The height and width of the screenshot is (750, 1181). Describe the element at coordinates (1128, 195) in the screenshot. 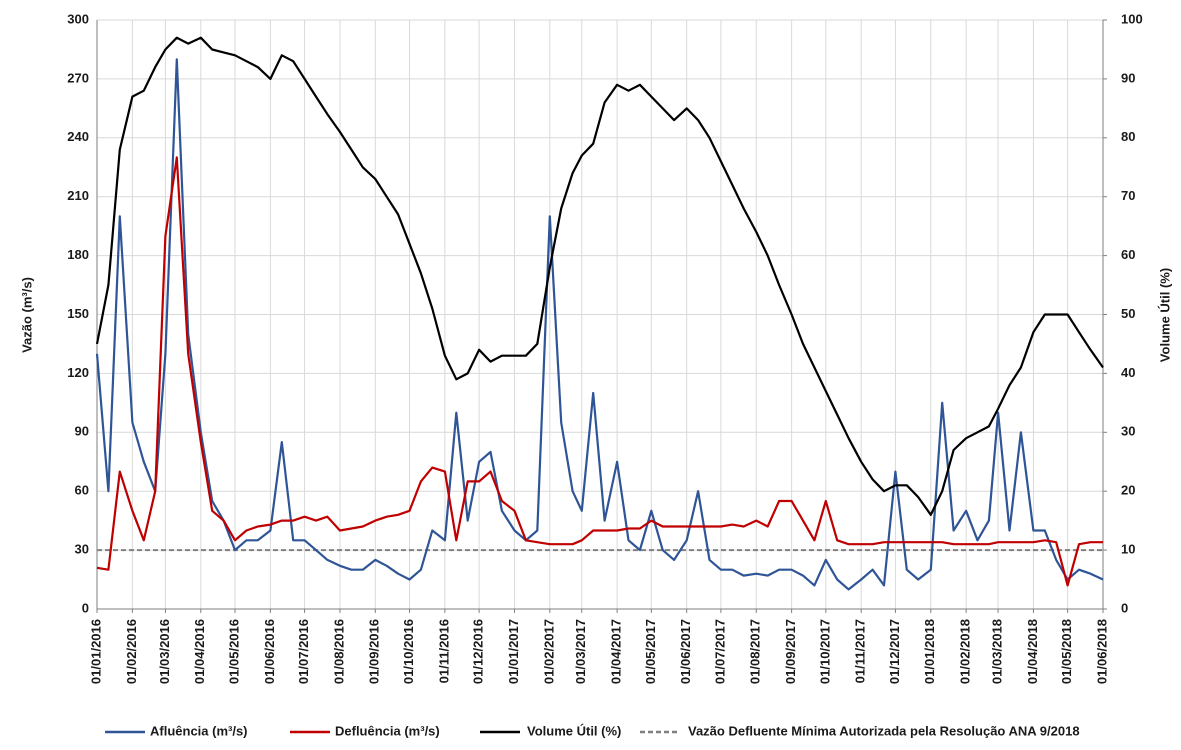

I see `y2-tick-label: 70` at that location.